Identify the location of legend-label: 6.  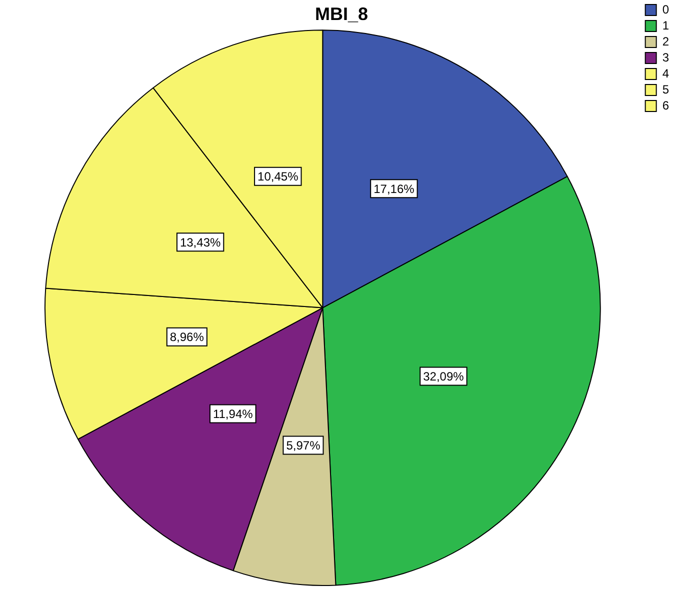
(666, 105).